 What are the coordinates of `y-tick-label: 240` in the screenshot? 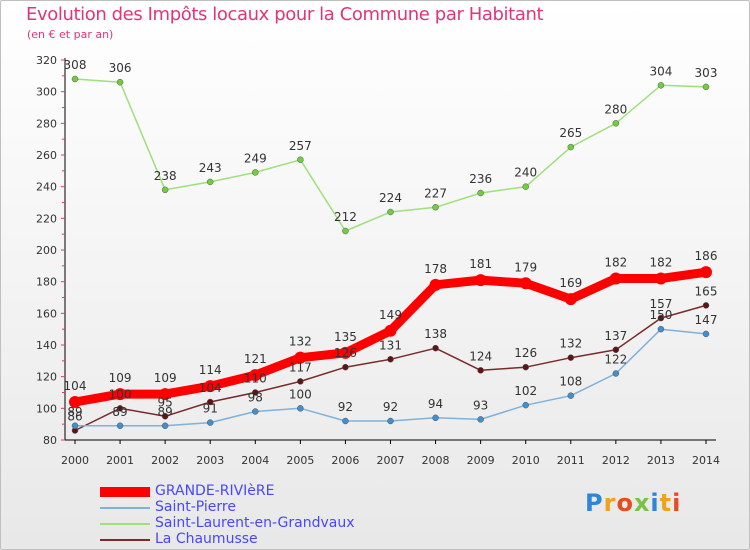 It's located at (46, 187).